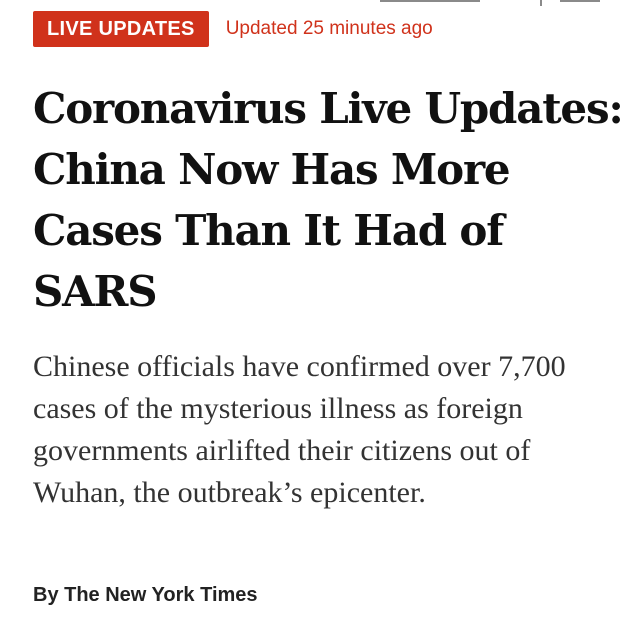  I want to click on article-byline: By The New York Times, so click(145, 595).